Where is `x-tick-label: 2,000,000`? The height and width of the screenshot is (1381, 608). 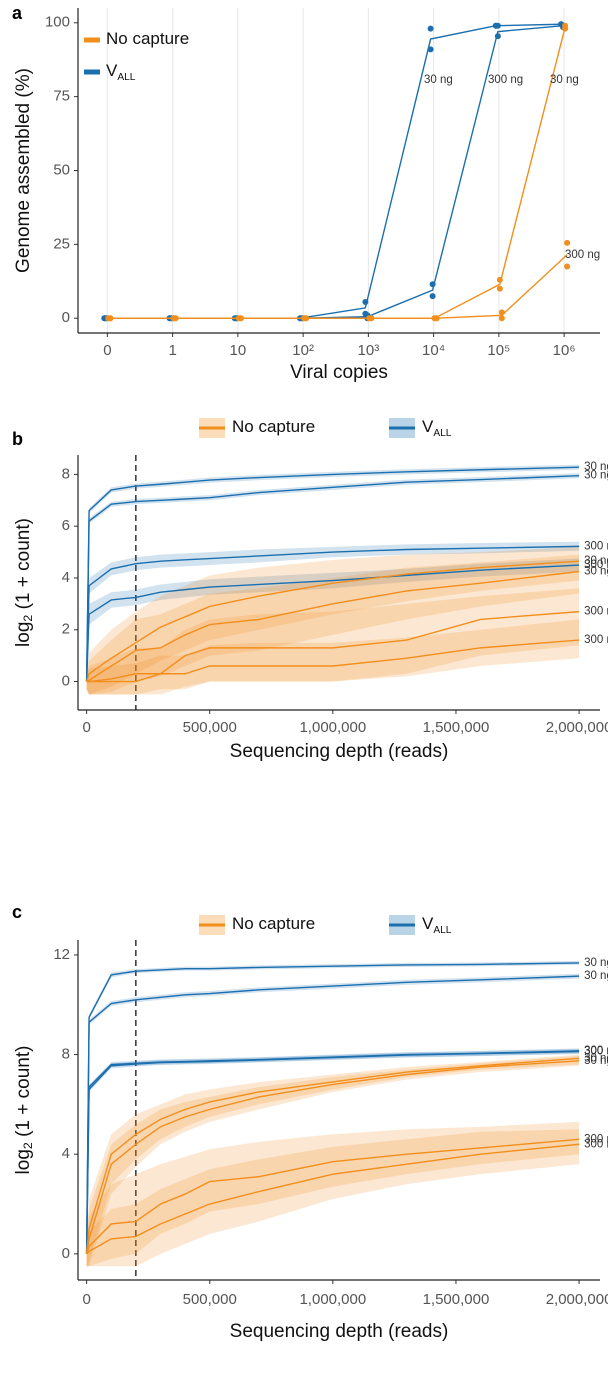
x-tick-label: 2,000,000 is located at coordinates (577, 1299).